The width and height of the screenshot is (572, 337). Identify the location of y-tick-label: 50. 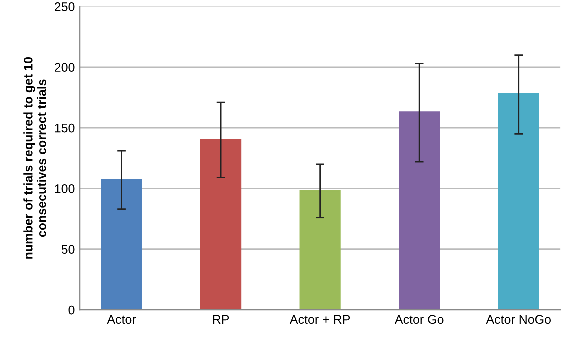
(68, 249).